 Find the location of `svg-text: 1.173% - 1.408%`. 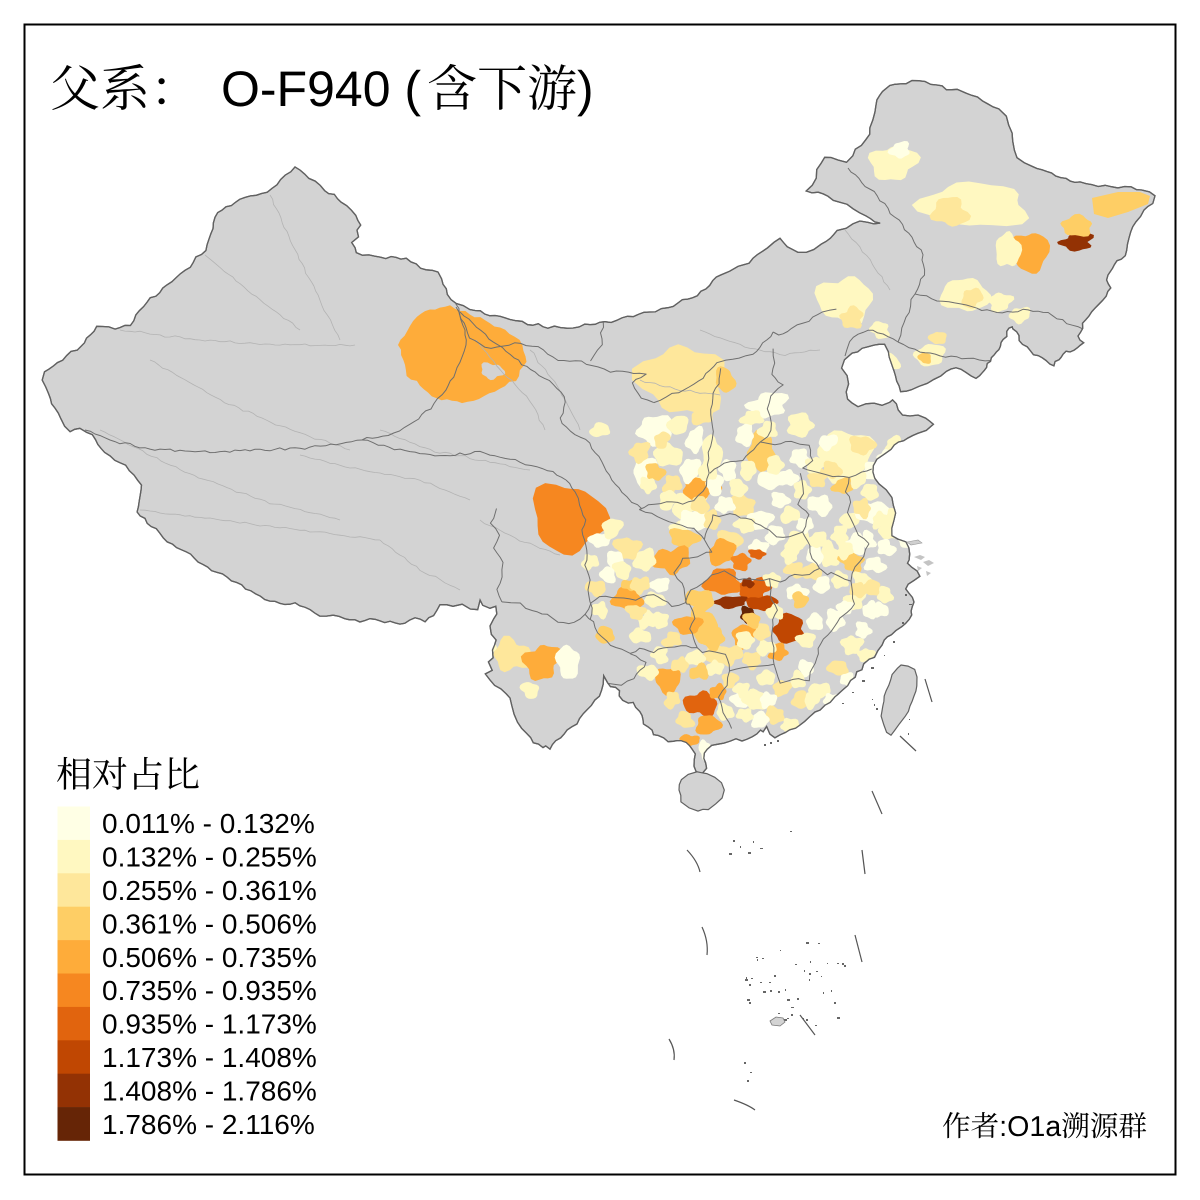

svg-text: 1.173% - 1.408% is located at coordinates (209, 1057).